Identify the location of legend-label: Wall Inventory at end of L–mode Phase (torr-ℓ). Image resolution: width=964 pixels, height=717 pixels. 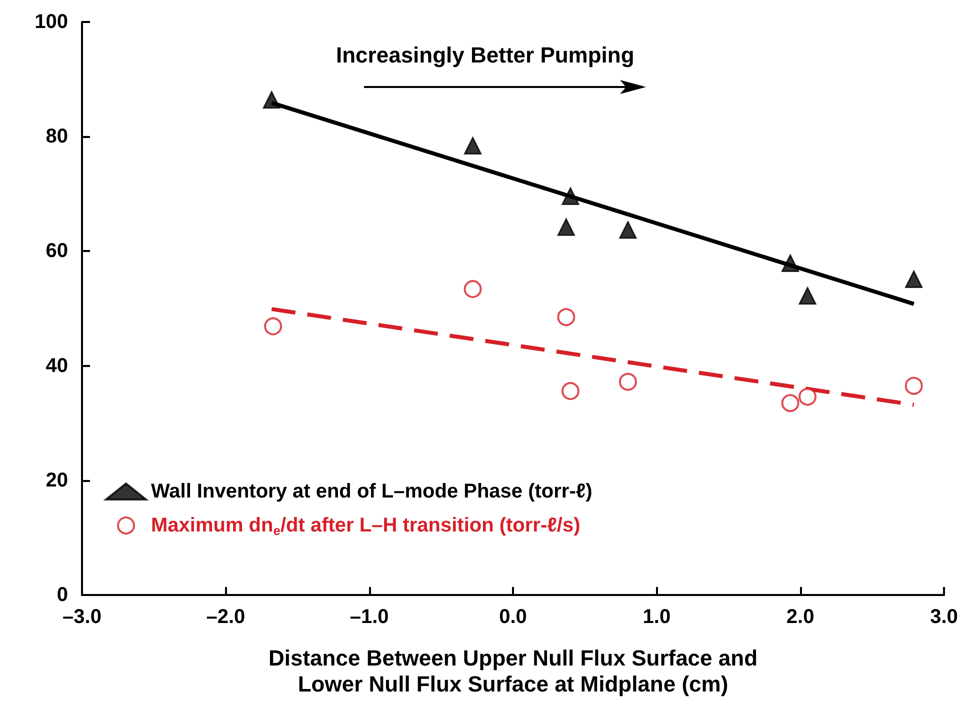
(371, 491).